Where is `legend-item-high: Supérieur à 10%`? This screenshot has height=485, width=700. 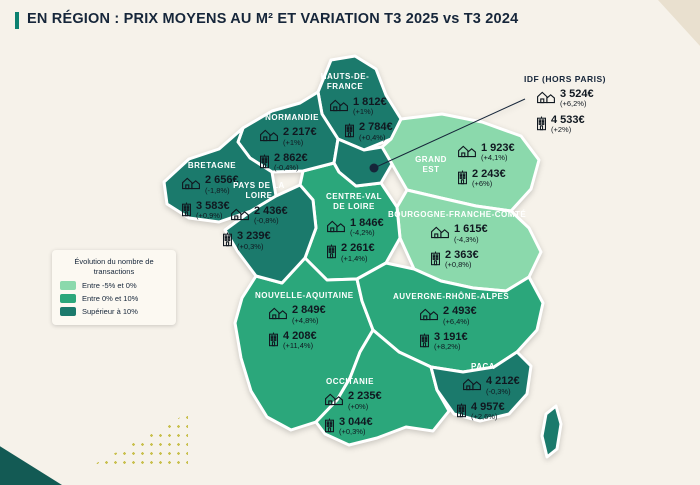 legend-item-high: Supérieur à 10% is located at coordinates (114, 312).